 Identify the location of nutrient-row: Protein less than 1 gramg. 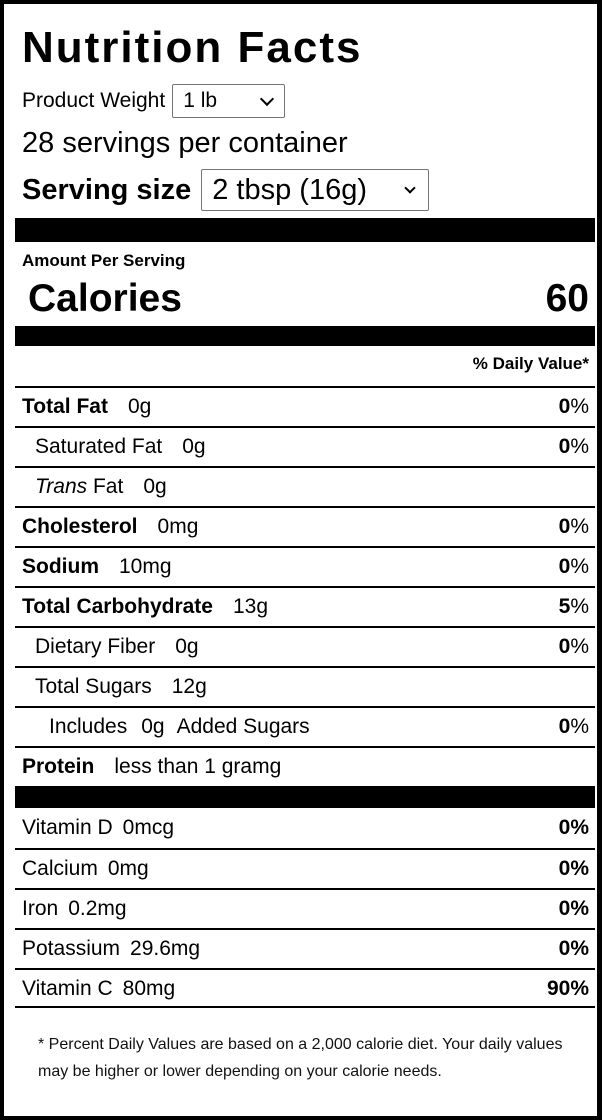
(305, 766).